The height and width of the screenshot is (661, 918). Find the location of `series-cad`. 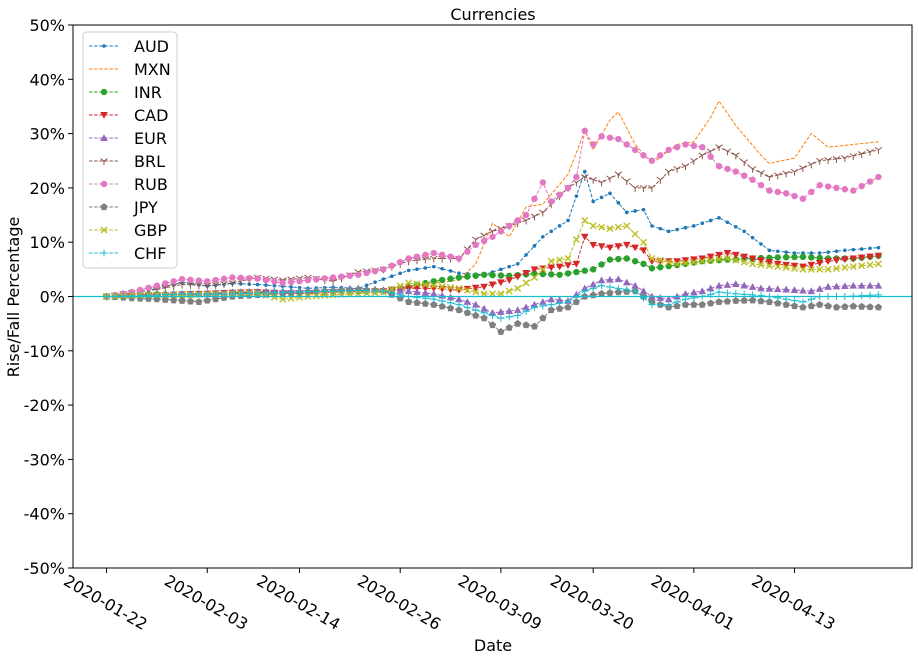

series-cad is located at coordinates (492, 267).